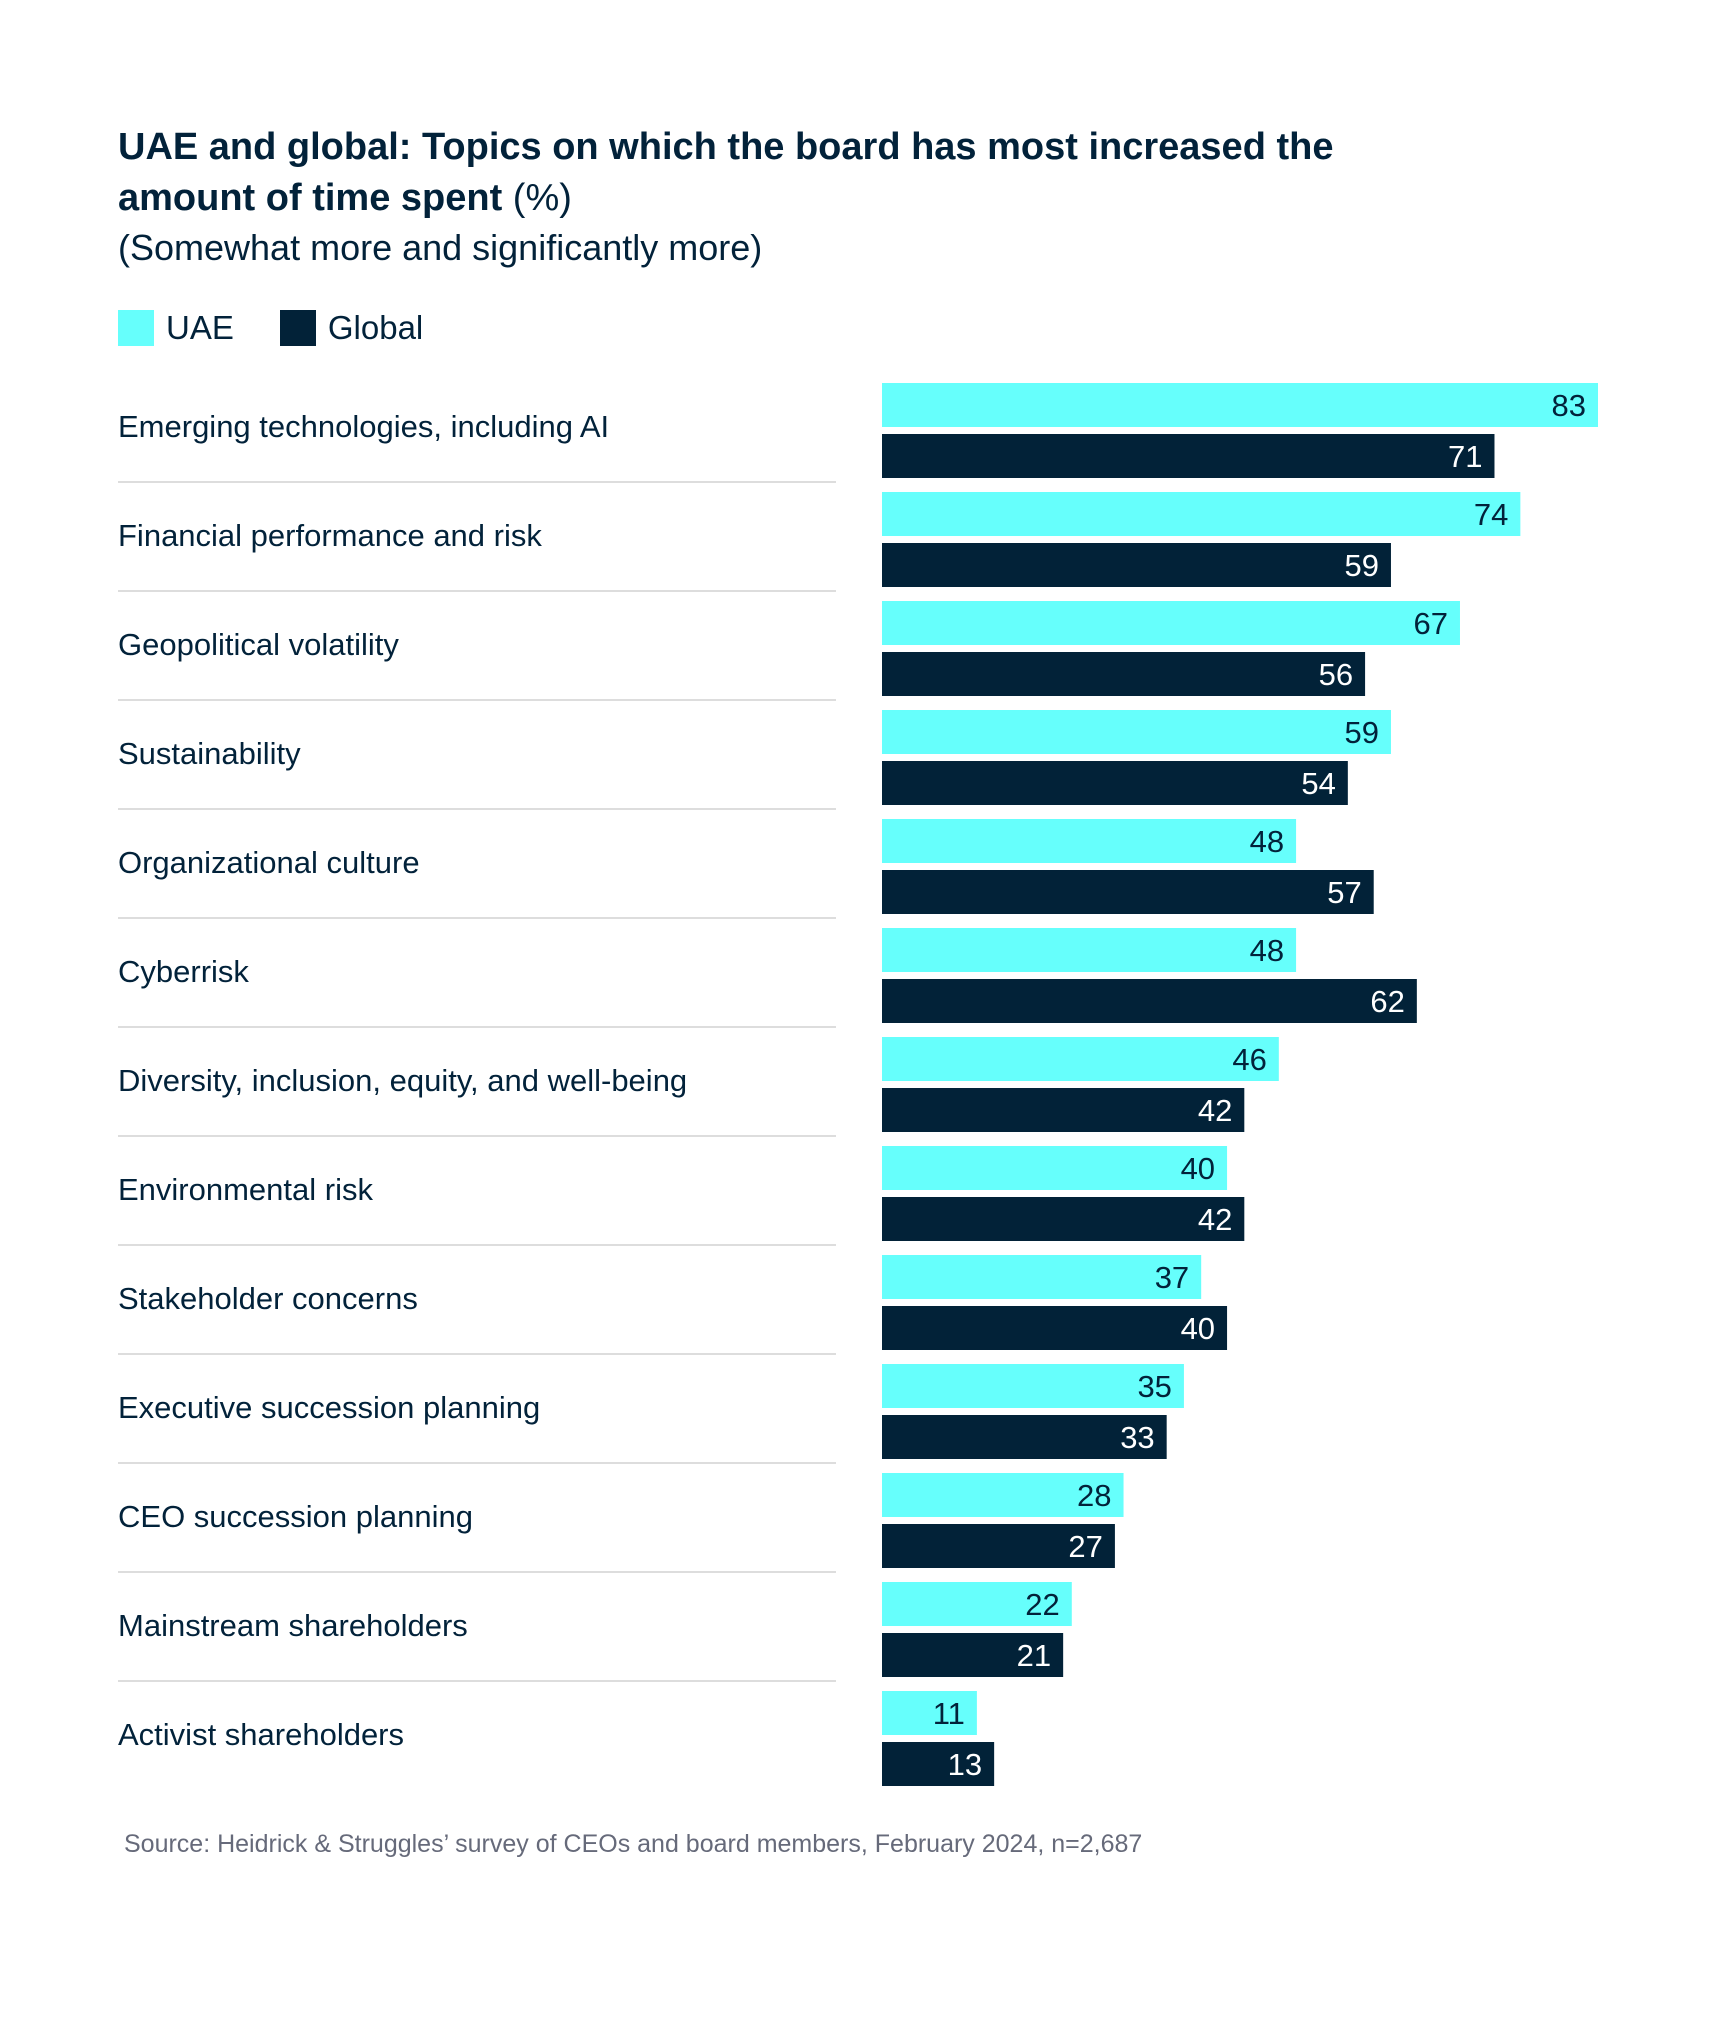  What do you see at coordinates (136, 328) in the screenshot?
I see `legend-swatch-uae` at bounding box center [136, 328].